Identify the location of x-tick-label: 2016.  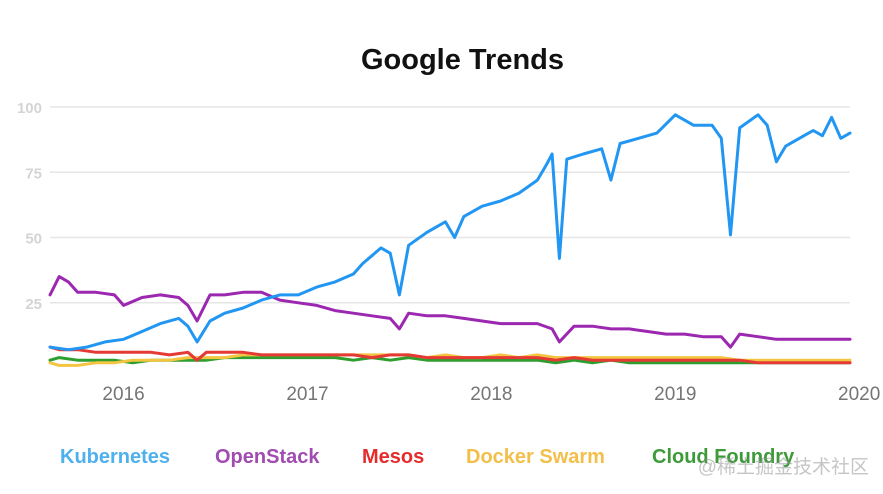
(123, 394).